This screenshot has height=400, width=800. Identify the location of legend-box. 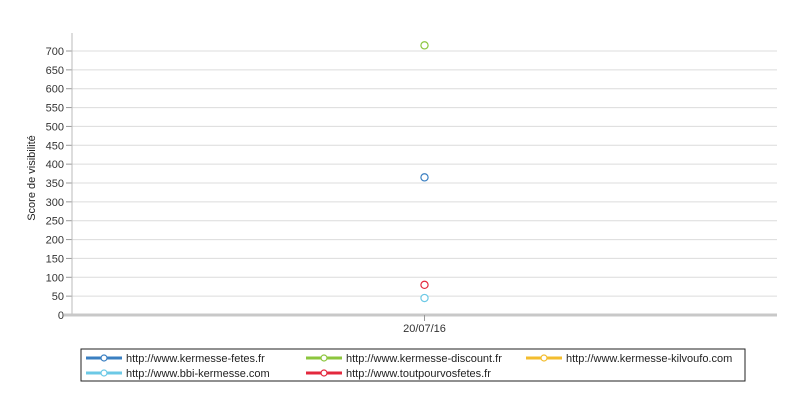
(413, 365).